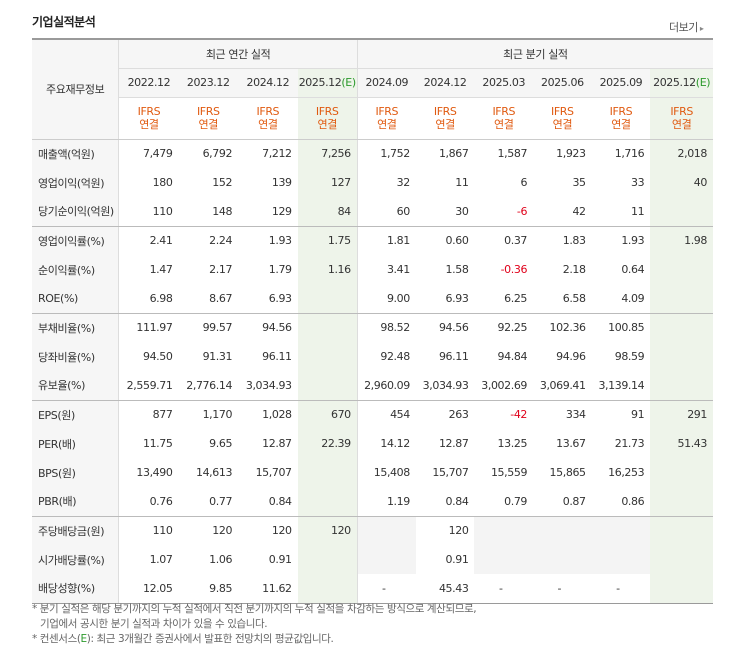 This screenshot has width=736, height=663. Describe the element at coordinates (534, 54) in the screenshot. I see `quarter-group-header: 최근 분기 실적` at that location.